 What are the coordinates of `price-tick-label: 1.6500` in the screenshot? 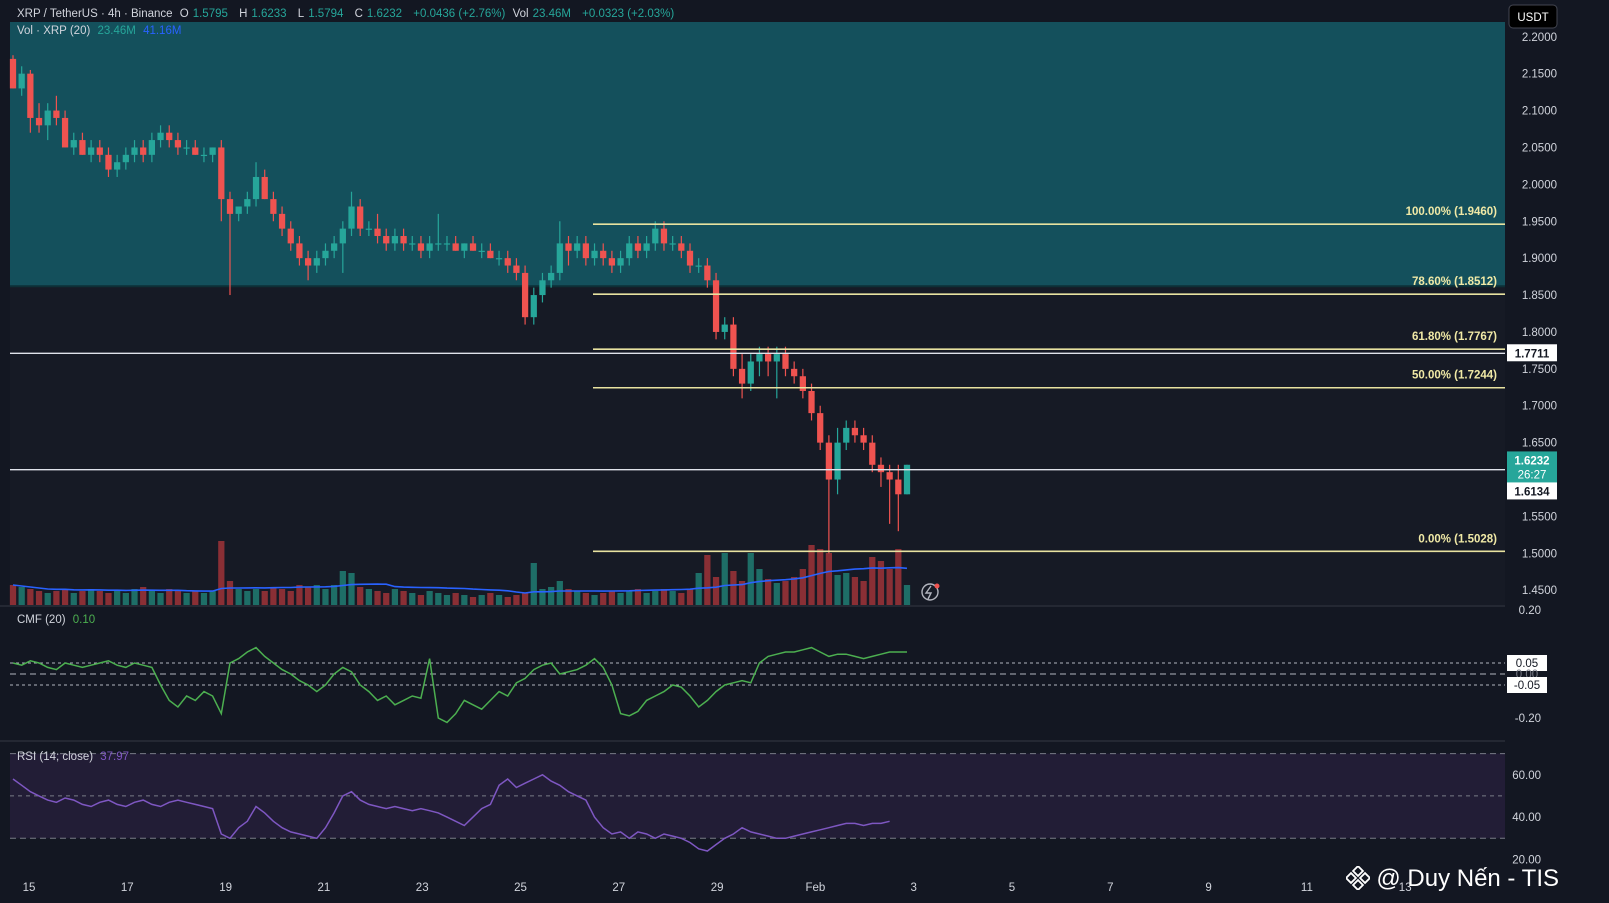 It's located at (1539, 444).